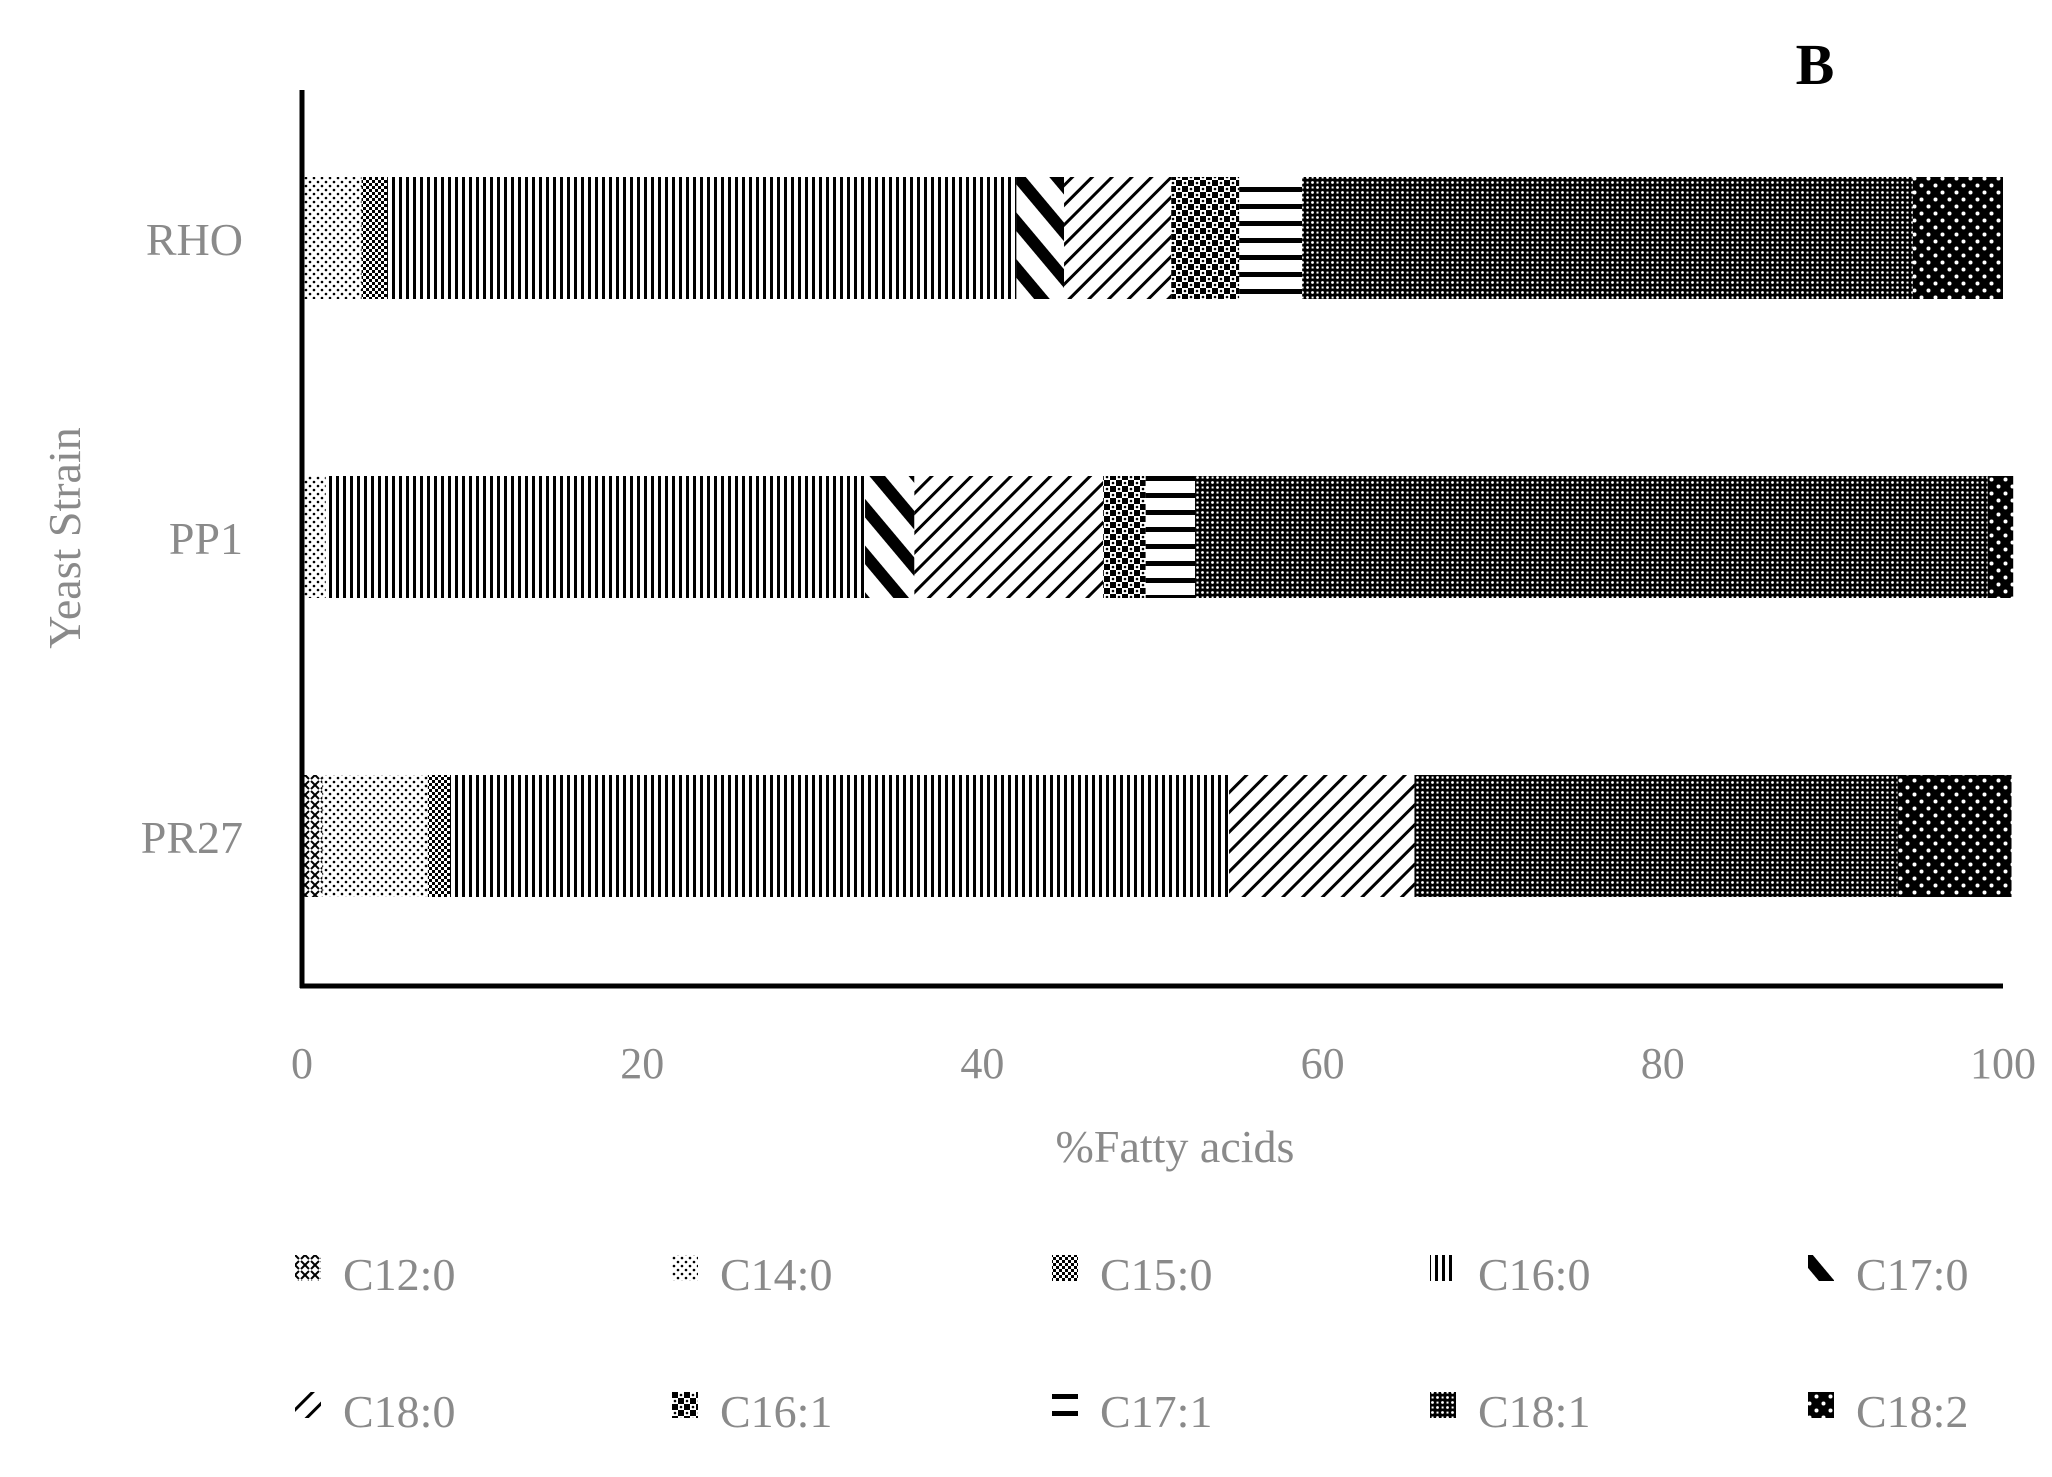 The image size is (2052, 1477). Describe the element at coordinates (64, 538) in the screenshot. I see `y-axis-title: Yeast Strain` at that location.